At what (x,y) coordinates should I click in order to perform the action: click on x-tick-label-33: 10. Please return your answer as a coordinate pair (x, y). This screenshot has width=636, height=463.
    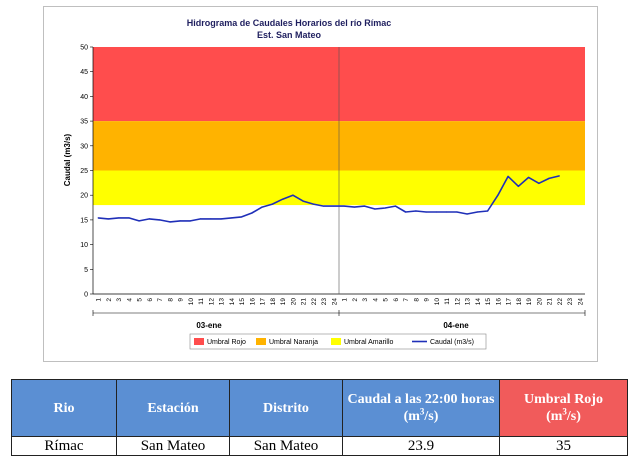
    Looking at the image, I should click on (437, 302).